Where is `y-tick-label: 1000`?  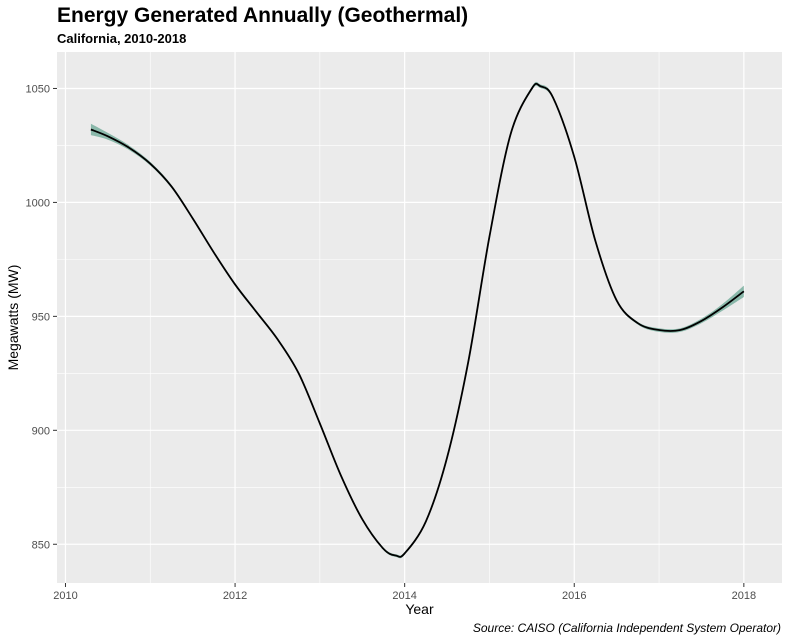 y-tick-label: 1000 is located at coordinates (38, 203).